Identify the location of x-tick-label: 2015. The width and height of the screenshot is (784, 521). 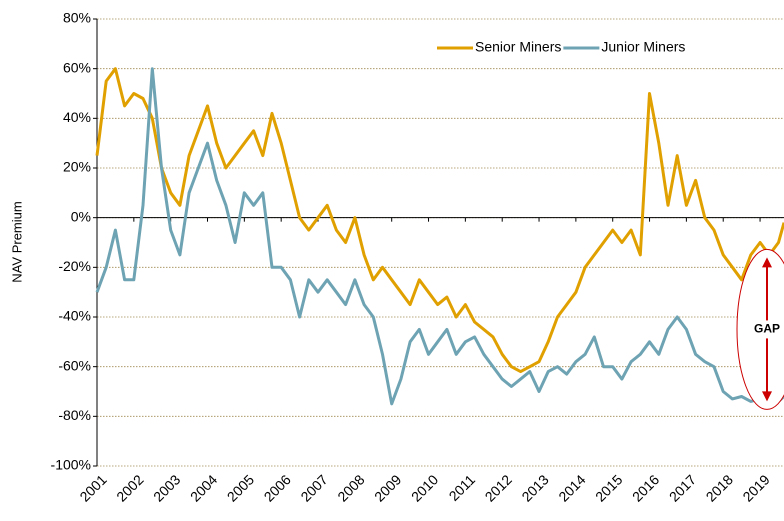
(608, 487).